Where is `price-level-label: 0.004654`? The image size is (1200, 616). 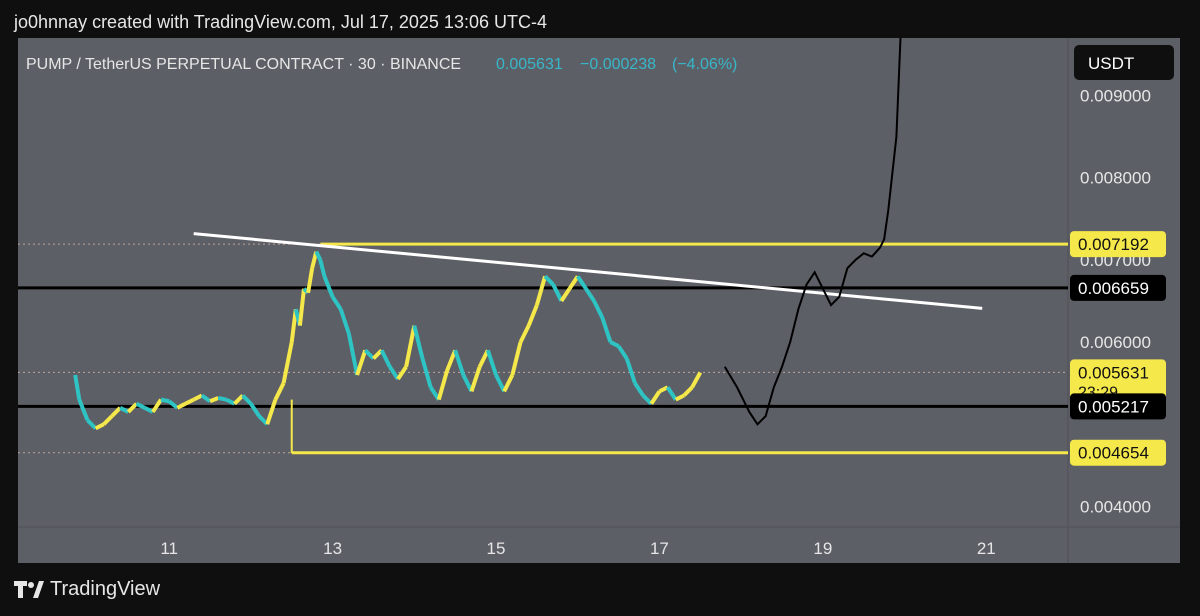
price-level-label: 0.004654 is located at coordinates (1113, 453).